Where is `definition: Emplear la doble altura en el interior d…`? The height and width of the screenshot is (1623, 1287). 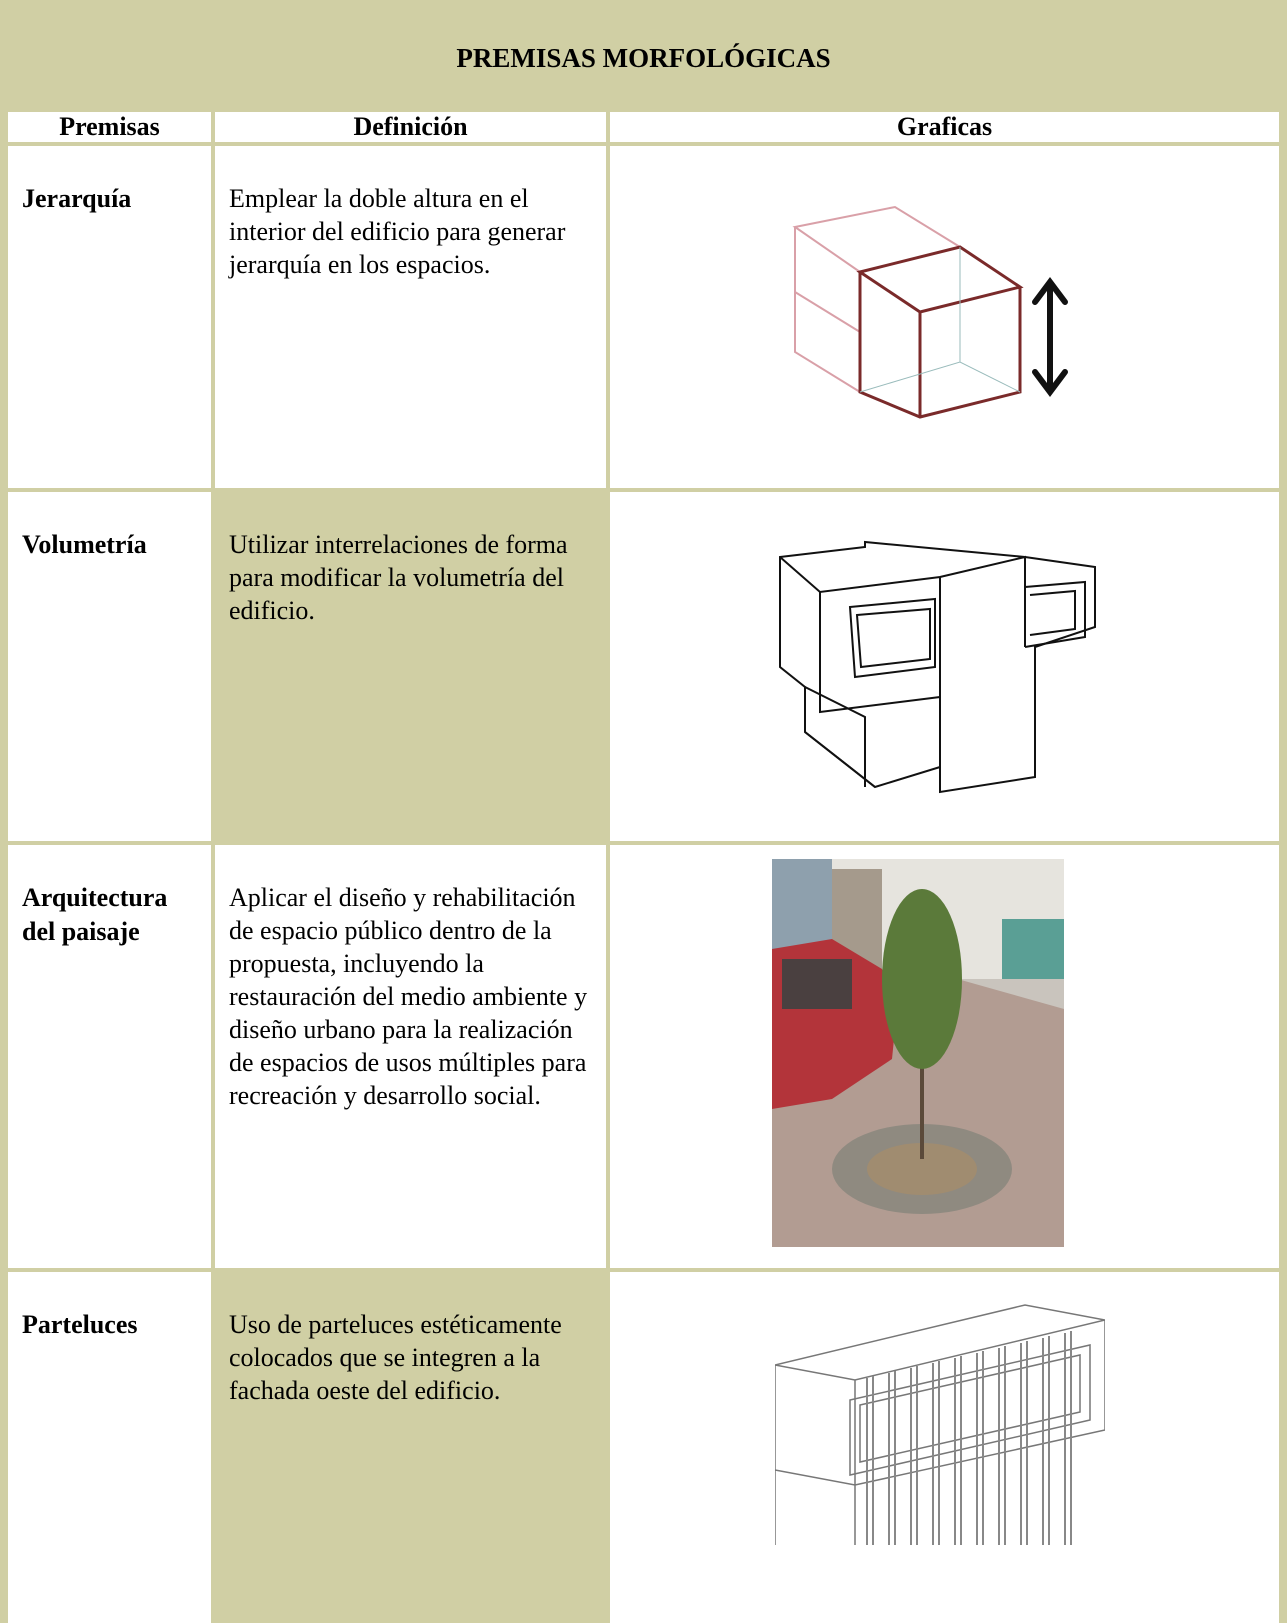 definition: Emplear la doble altura en el interior d… is located at coordinates (410, 317).